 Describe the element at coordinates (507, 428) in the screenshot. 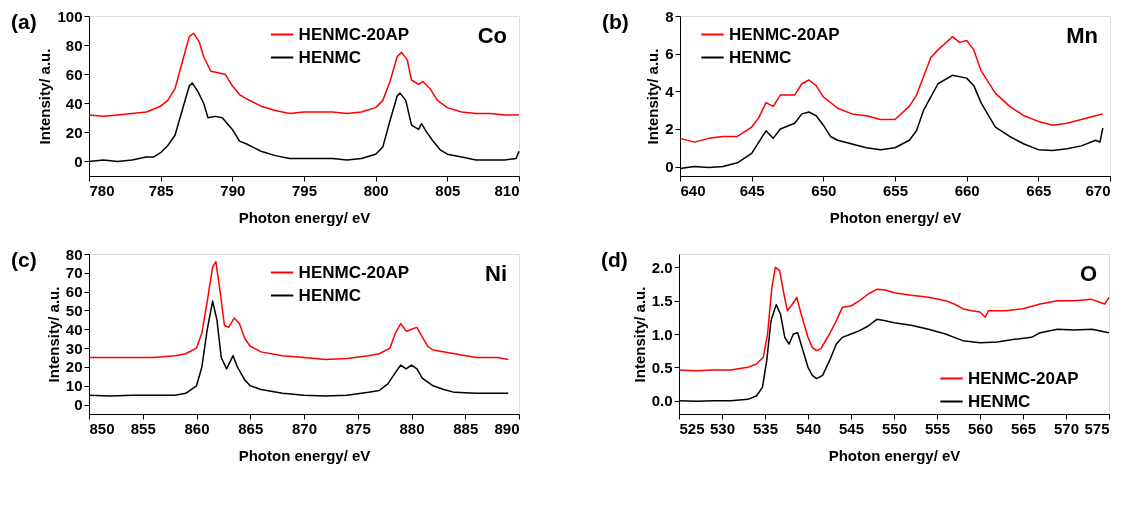

I see `x-tick-label: 890` at that location.